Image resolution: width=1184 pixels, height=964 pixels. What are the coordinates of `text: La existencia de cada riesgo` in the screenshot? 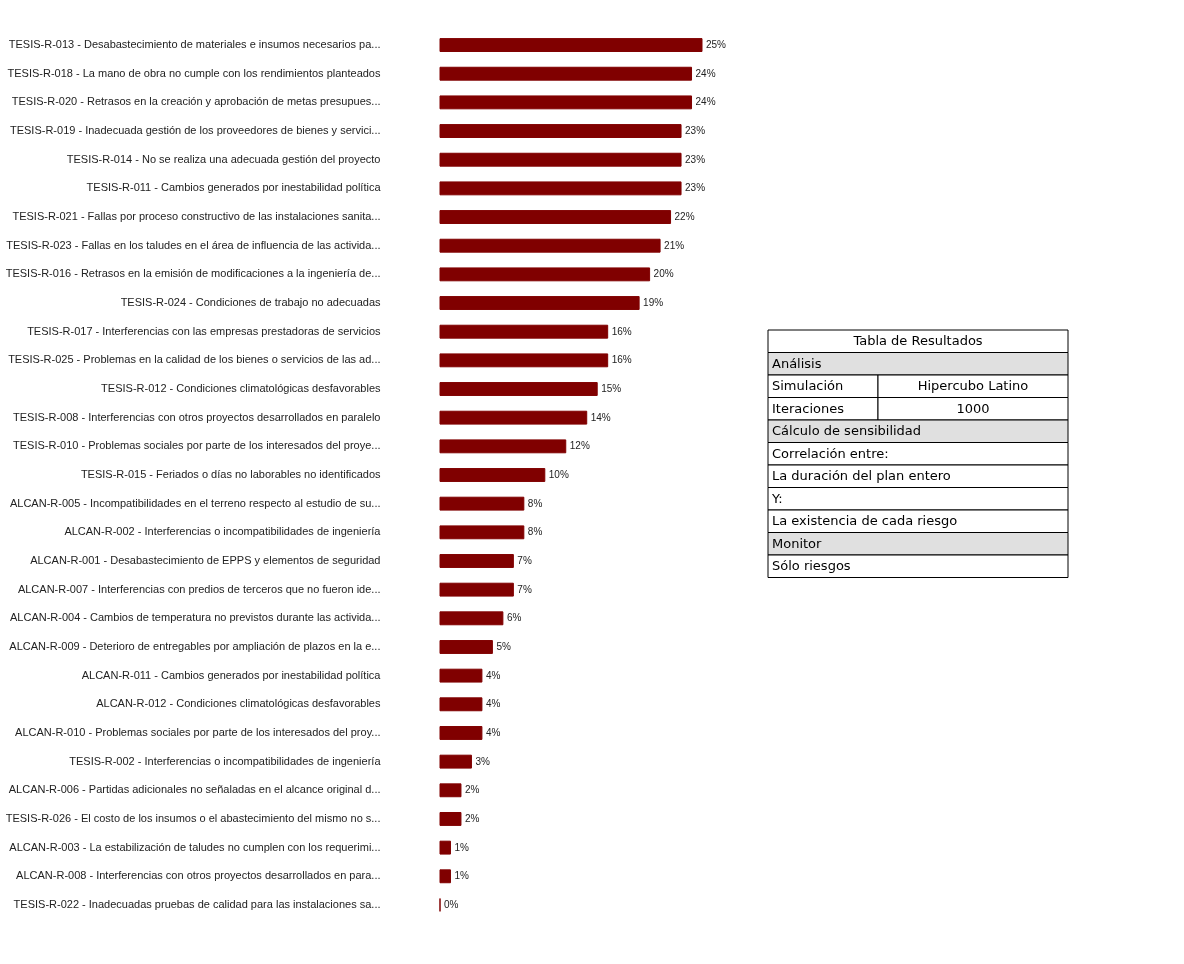 It's located at (865, 521).